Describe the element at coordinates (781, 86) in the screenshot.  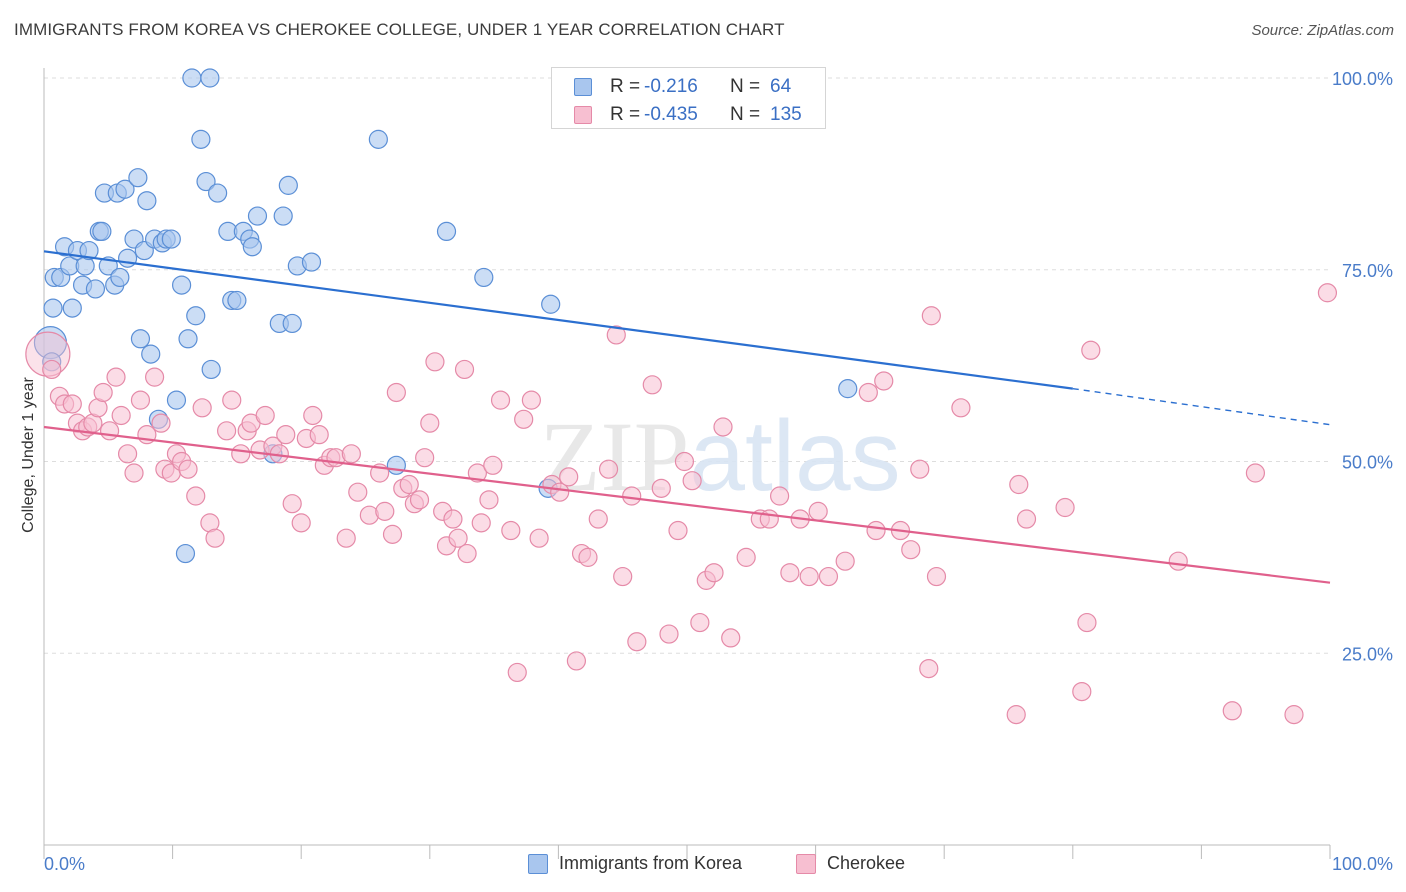
I see `n-value: 64` at that location.